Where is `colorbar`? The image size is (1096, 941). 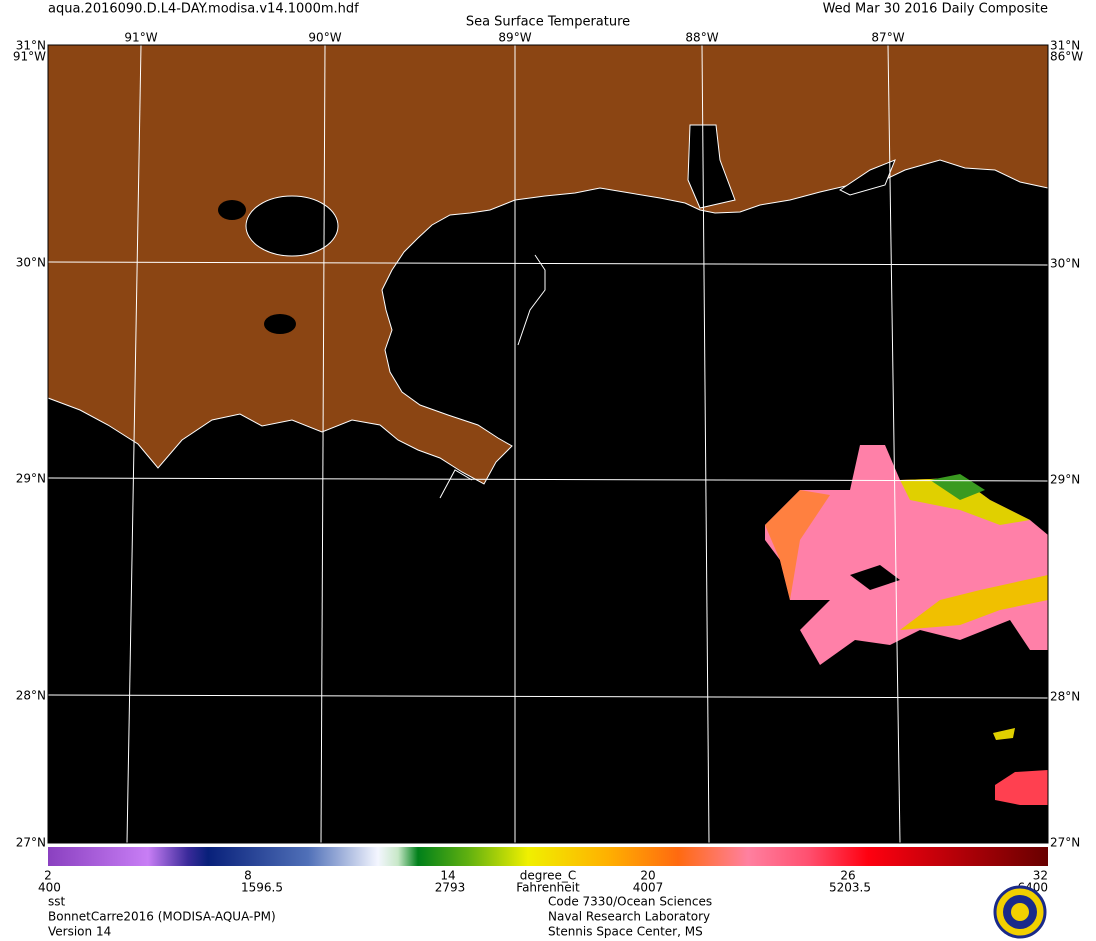 colorbar is located at coordinates (548, 856).